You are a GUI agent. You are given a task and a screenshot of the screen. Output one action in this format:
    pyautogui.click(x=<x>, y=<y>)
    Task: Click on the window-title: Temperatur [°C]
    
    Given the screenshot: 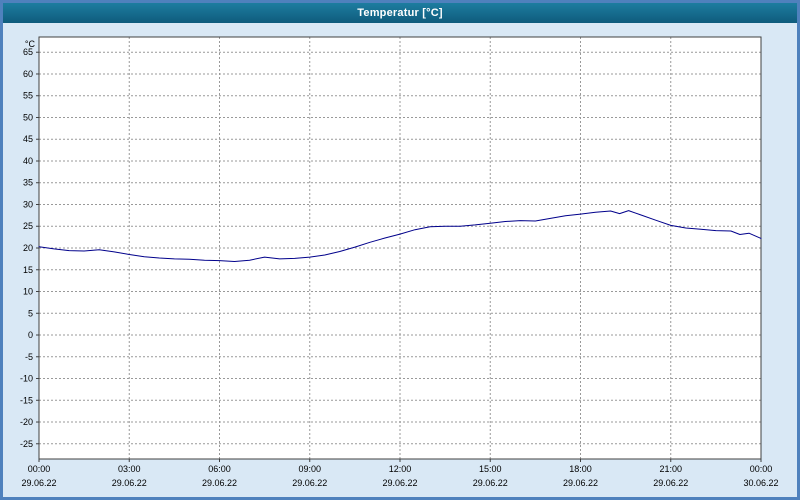 What is the action you would take?
    pyautogui.click(x=400, y=13)
    